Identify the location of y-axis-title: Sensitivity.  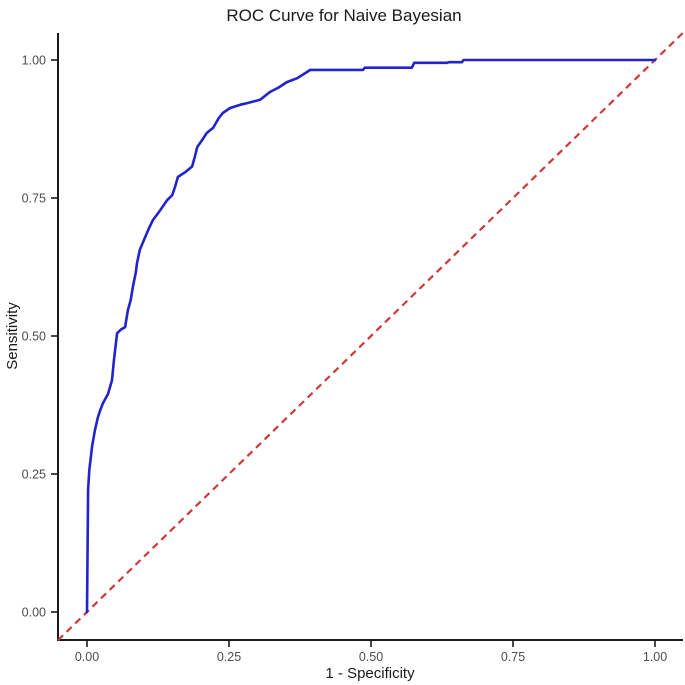
(12, 336).